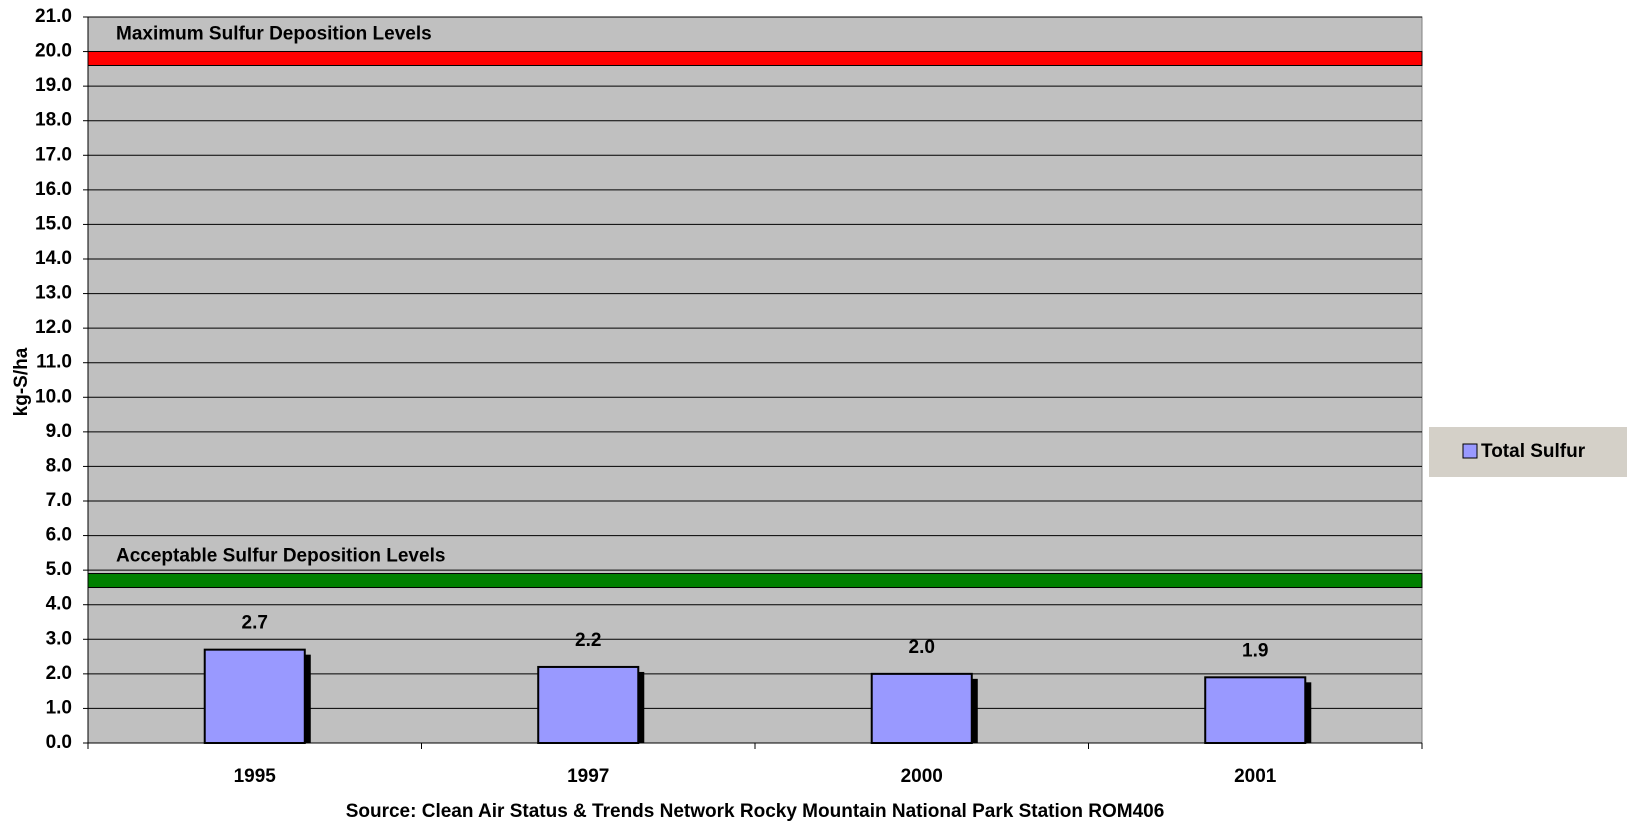  Describe the element at coordinates (53, 120) in the screenshot. I see `y-tick-label: 18.0` at that location.